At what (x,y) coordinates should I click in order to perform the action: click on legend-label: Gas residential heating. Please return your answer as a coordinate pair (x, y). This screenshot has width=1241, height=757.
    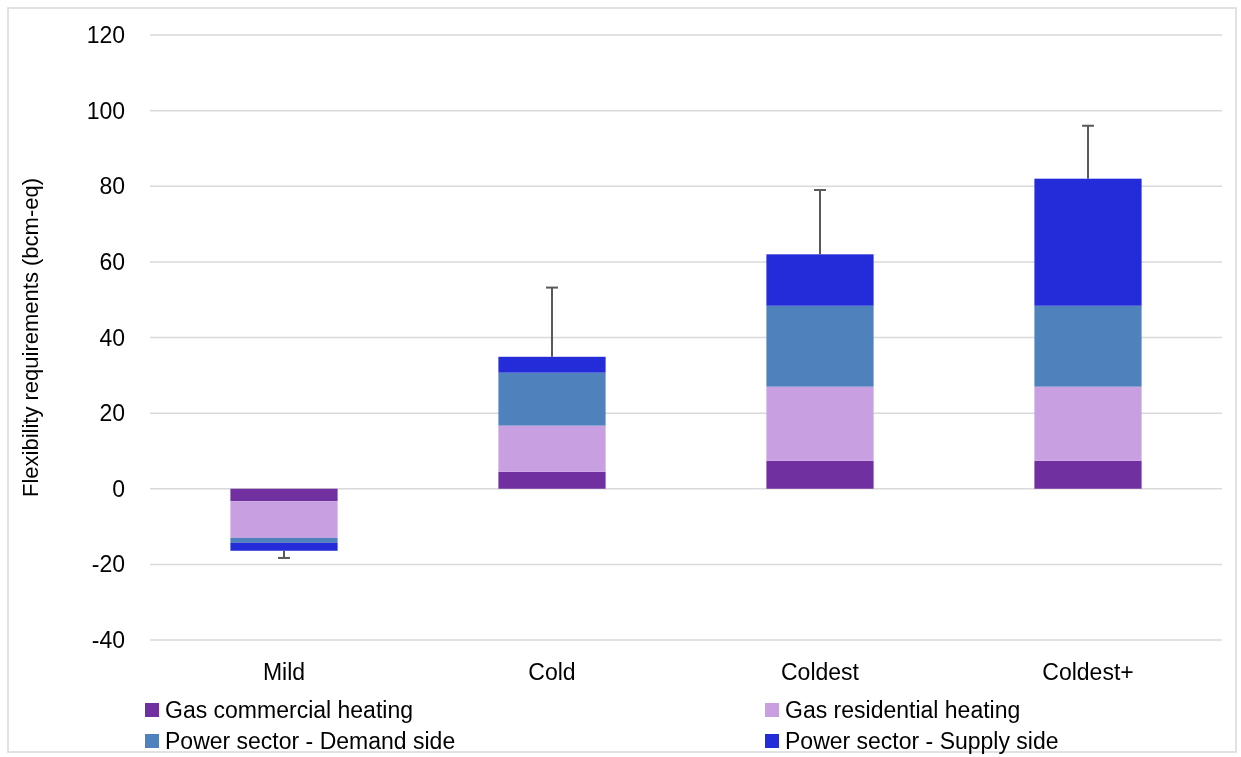
    Looking at the image, I should click on (903, 710).